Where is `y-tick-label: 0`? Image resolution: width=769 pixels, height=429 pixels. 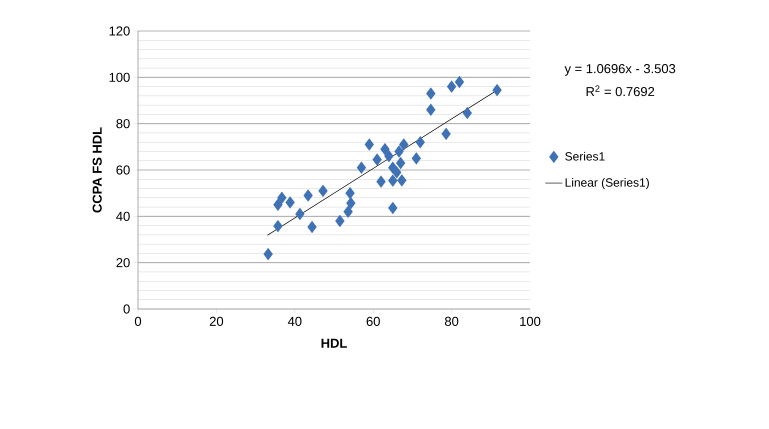
y-tick-label: 0 is located at coordinates (127, 309).